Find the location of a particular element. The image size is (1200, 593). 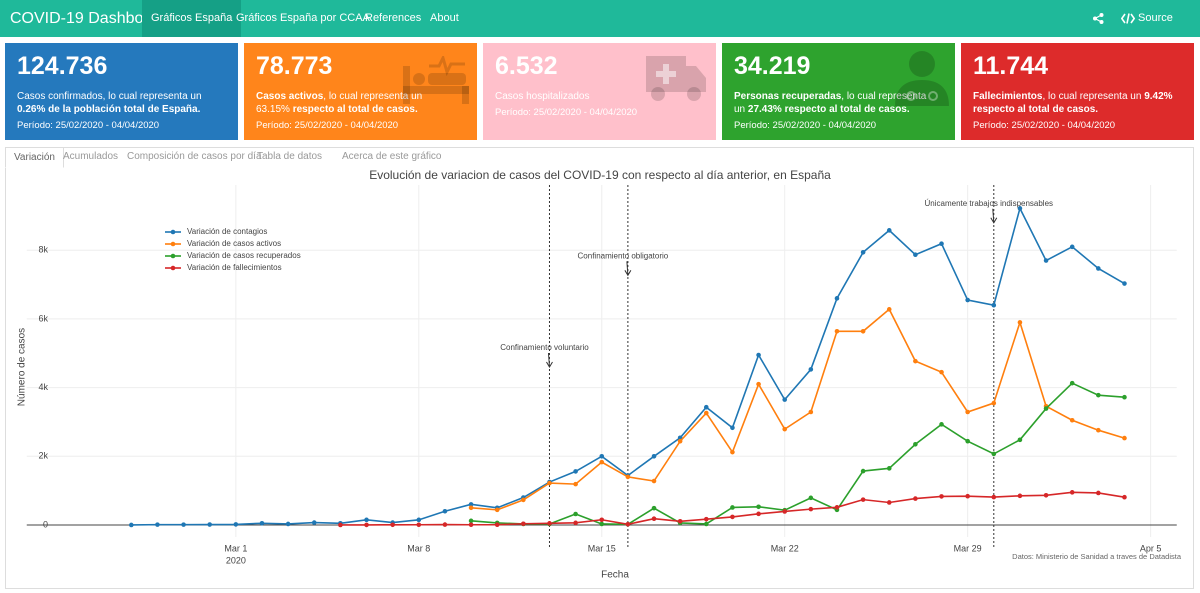

x-tick-label: Mar 8 is located at coordinates (418, 548).